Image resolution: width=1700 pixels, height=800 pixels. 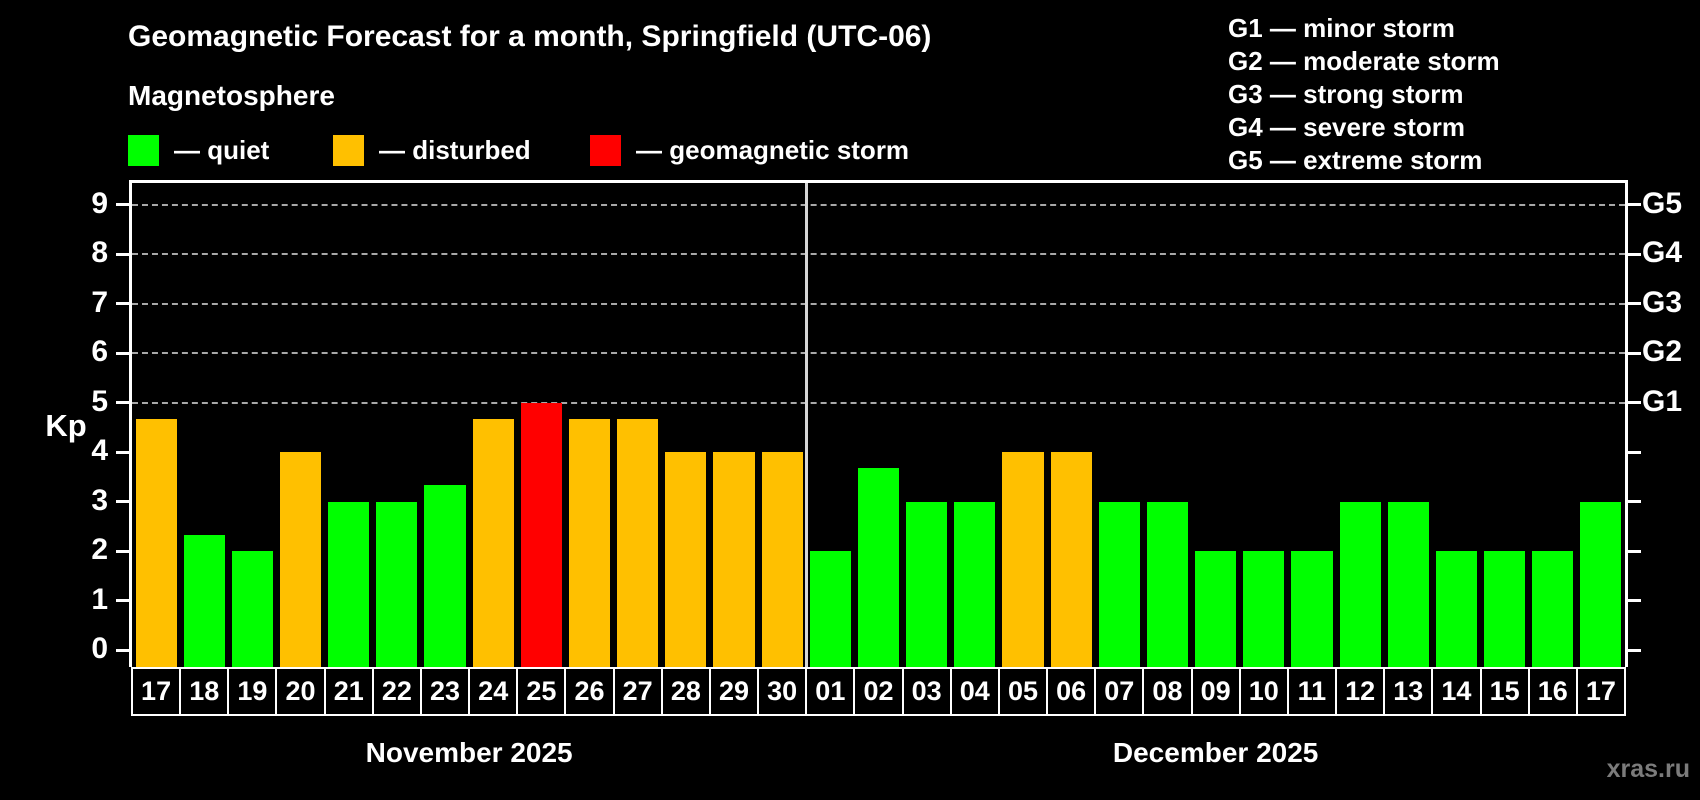 What do you see at coordinates (878, 254) in the screenshot?
I see `gridline-g4` at bounding box center [878, 254].